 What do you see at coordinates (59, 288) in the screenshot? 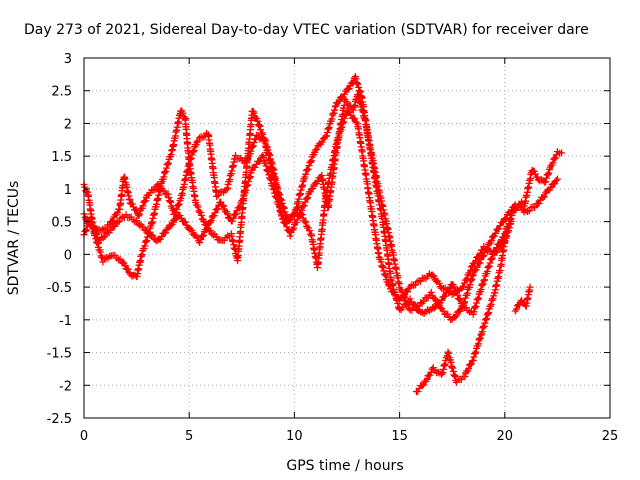
I see `y-tick-label: -0.5` at bounding box center [59, 288].